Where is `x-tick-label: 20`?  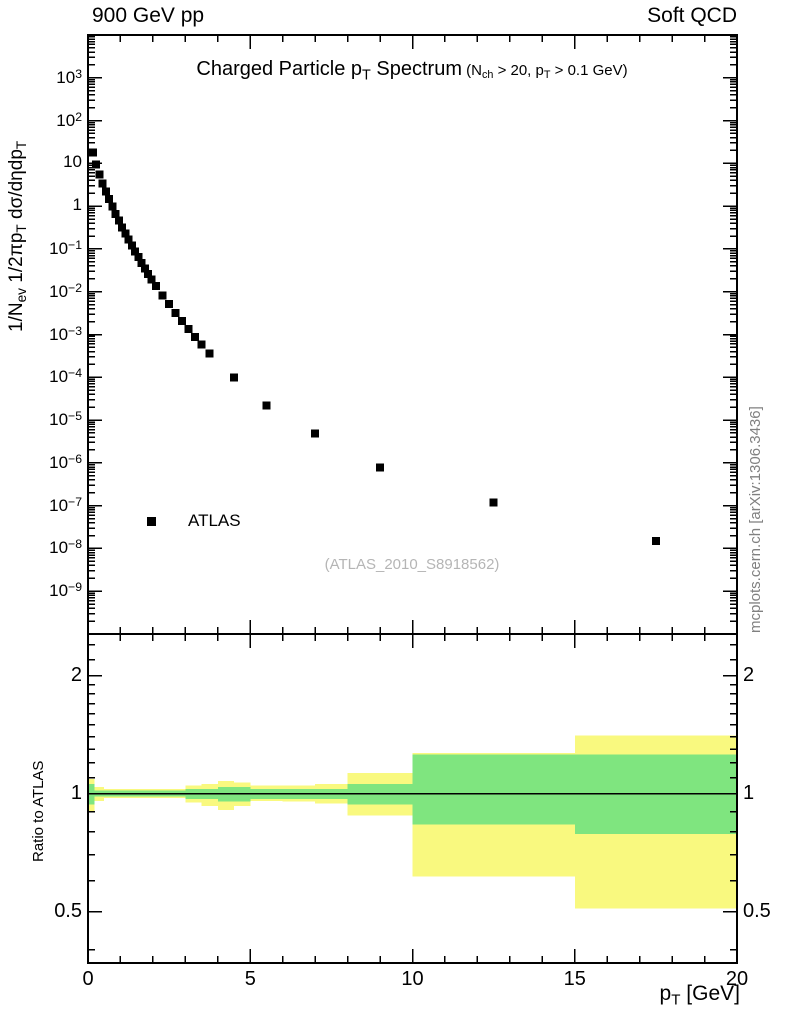 x-tick-label: 20 is located at coordinates (737, 979).